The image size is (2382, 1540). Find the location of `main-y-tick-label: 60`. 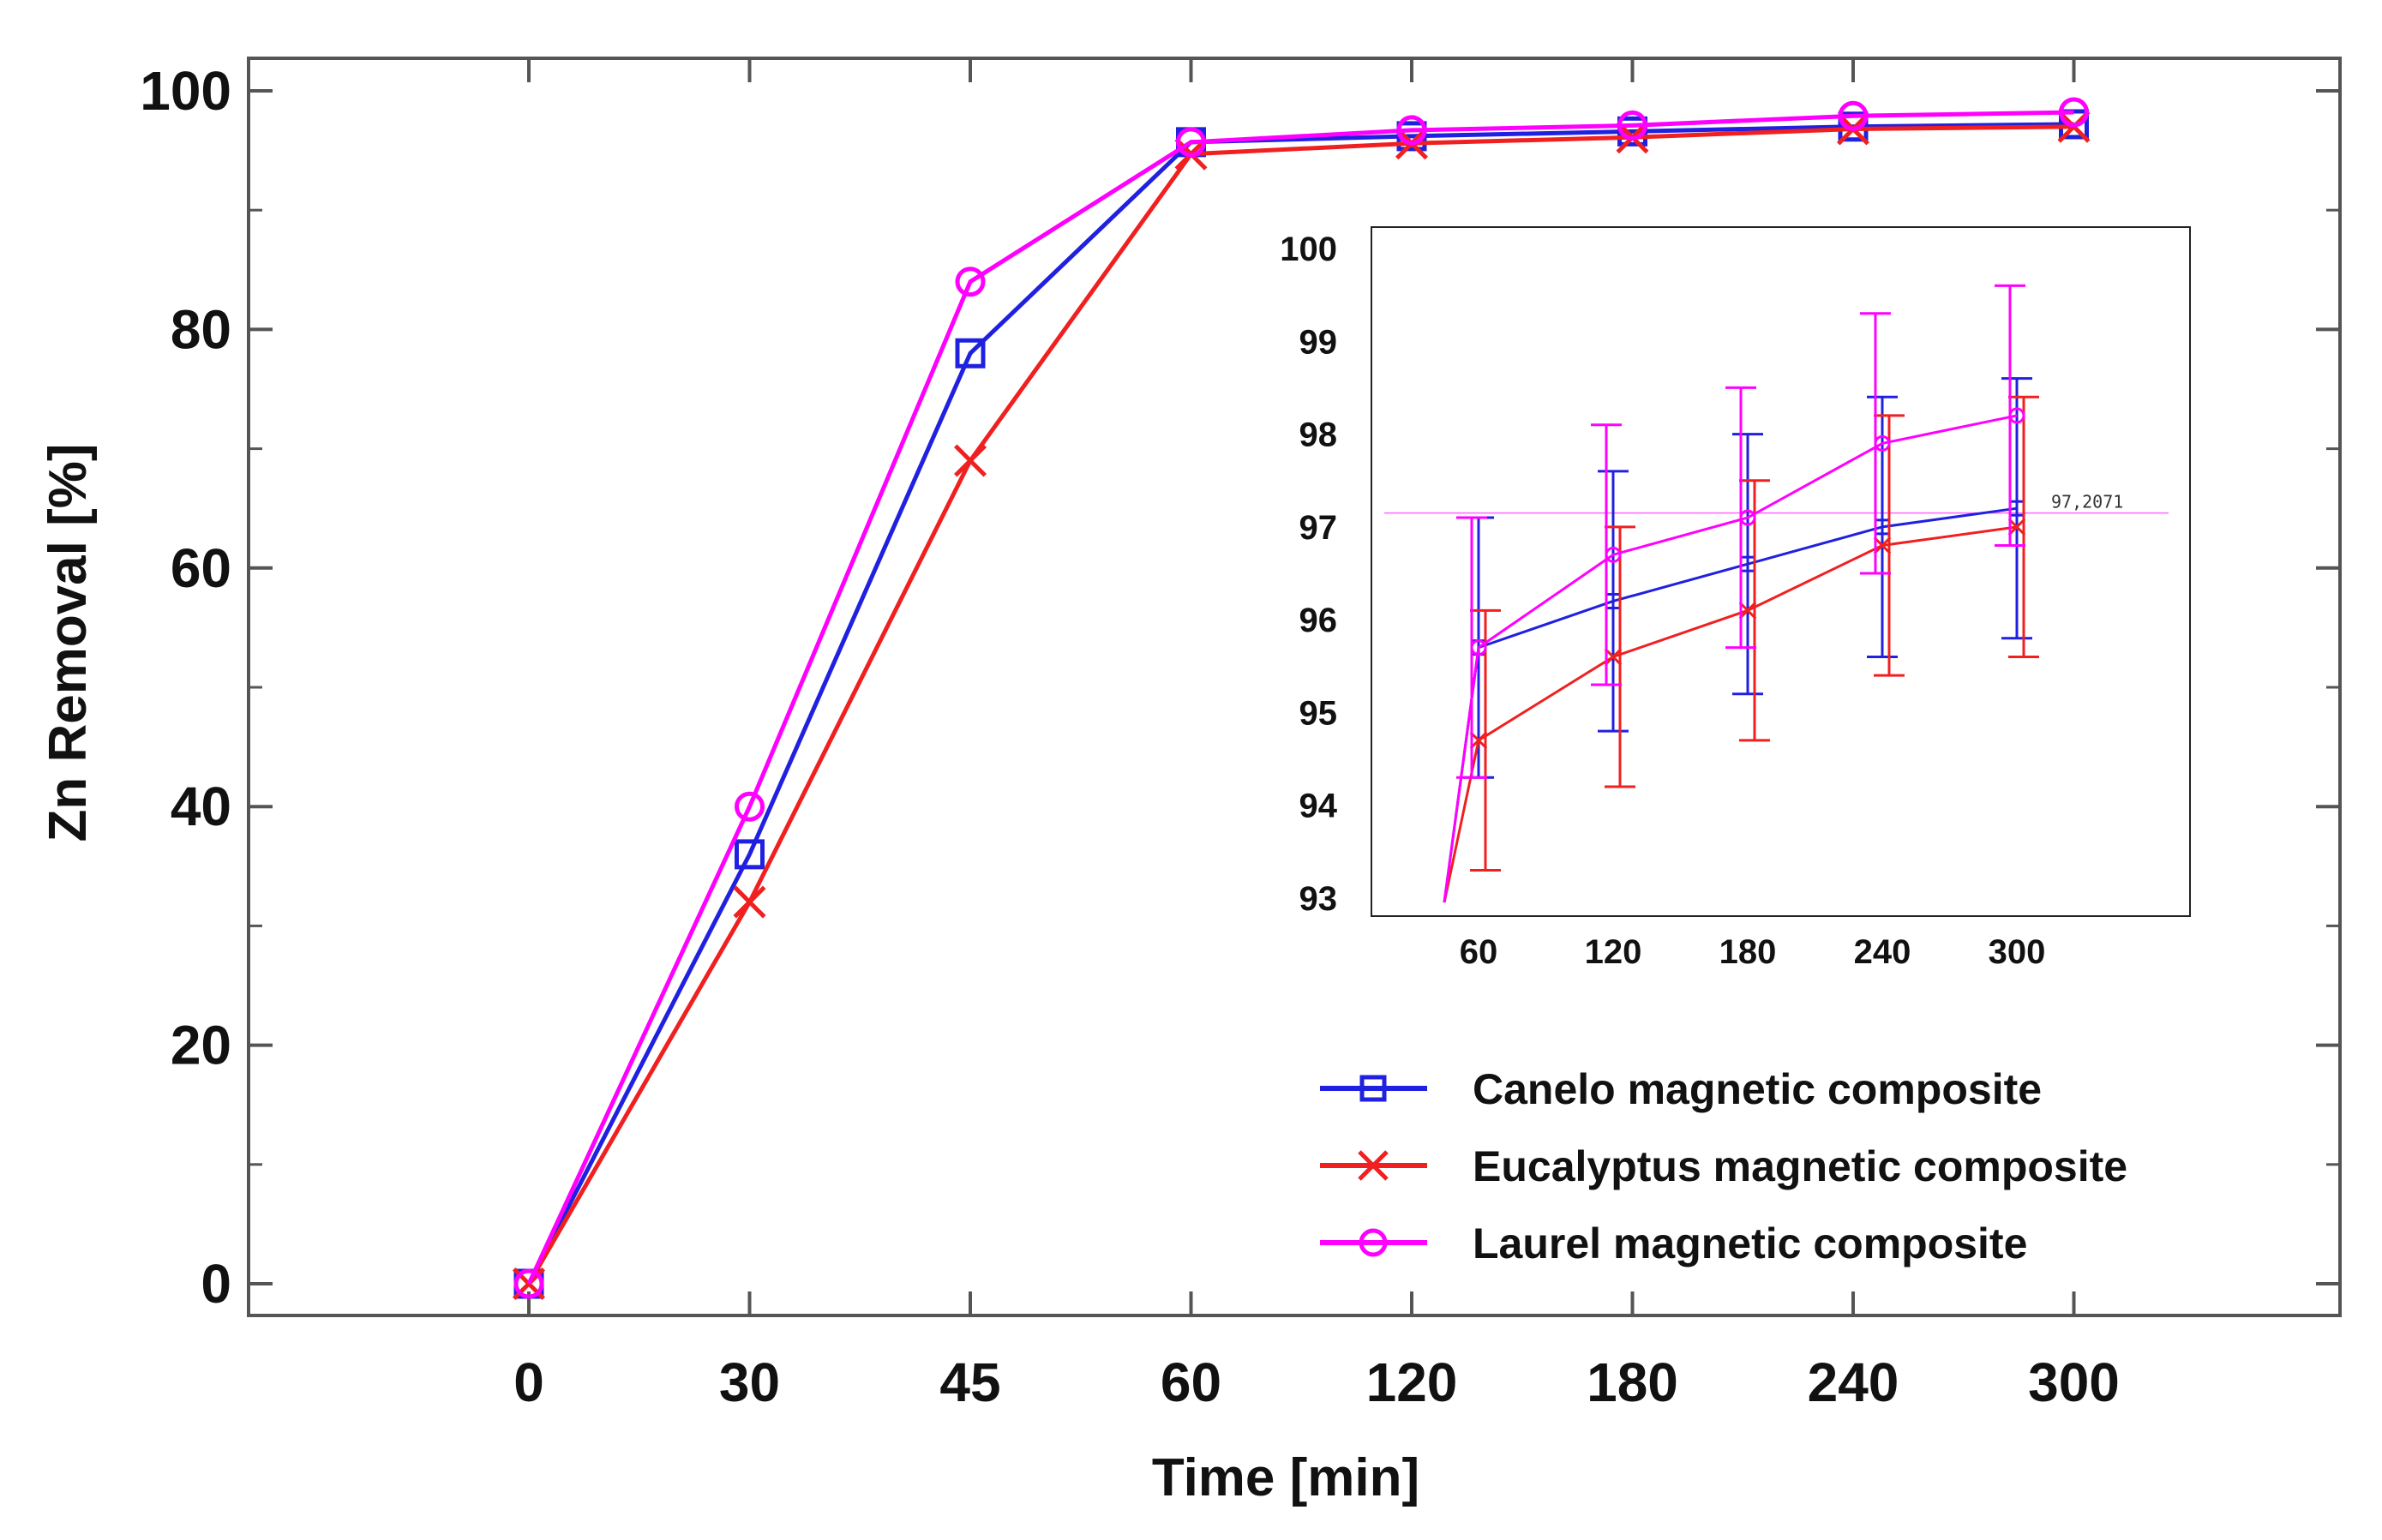

main-y-tick-label: 60 is located at coordinates (201, 568).